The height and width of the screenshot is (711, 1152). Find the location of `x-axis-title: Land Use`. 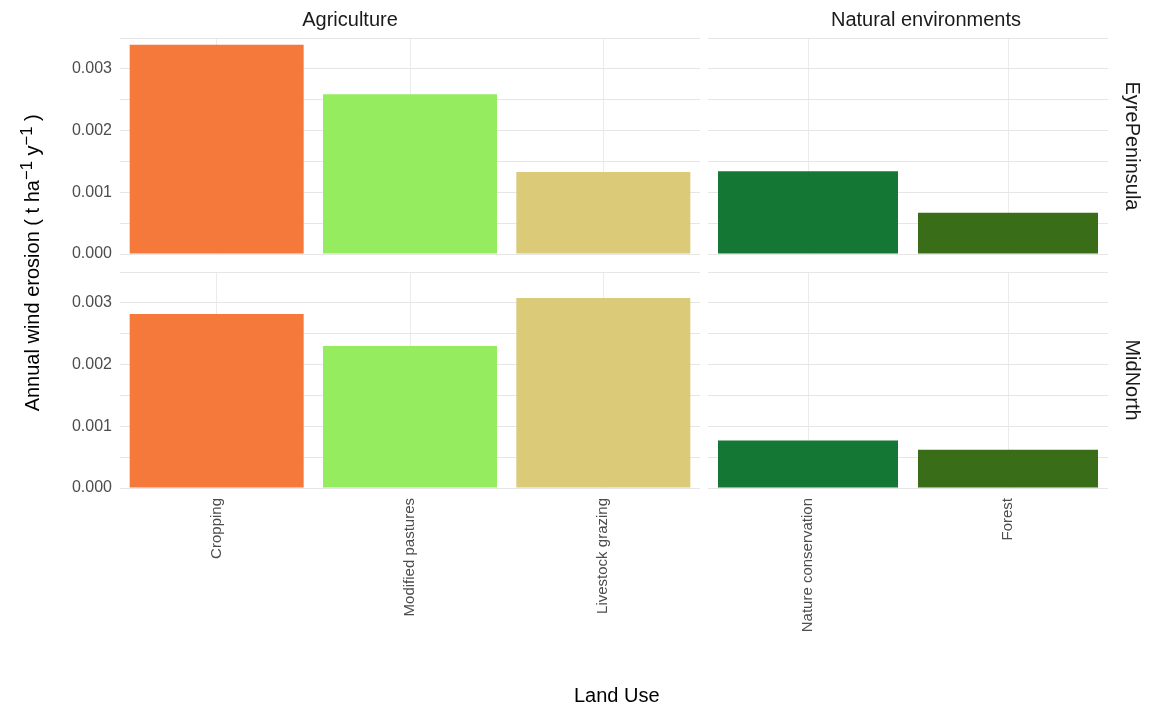

x-axis-title: Land Use is located at coordinates (617, 695).